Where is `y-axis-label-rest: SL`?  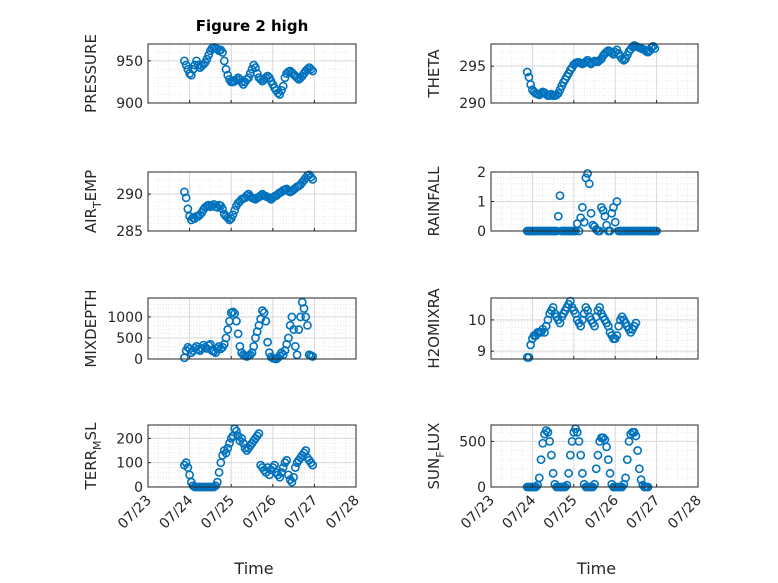
y-axis-label-rest: SL is located at coordinates (91, 431).